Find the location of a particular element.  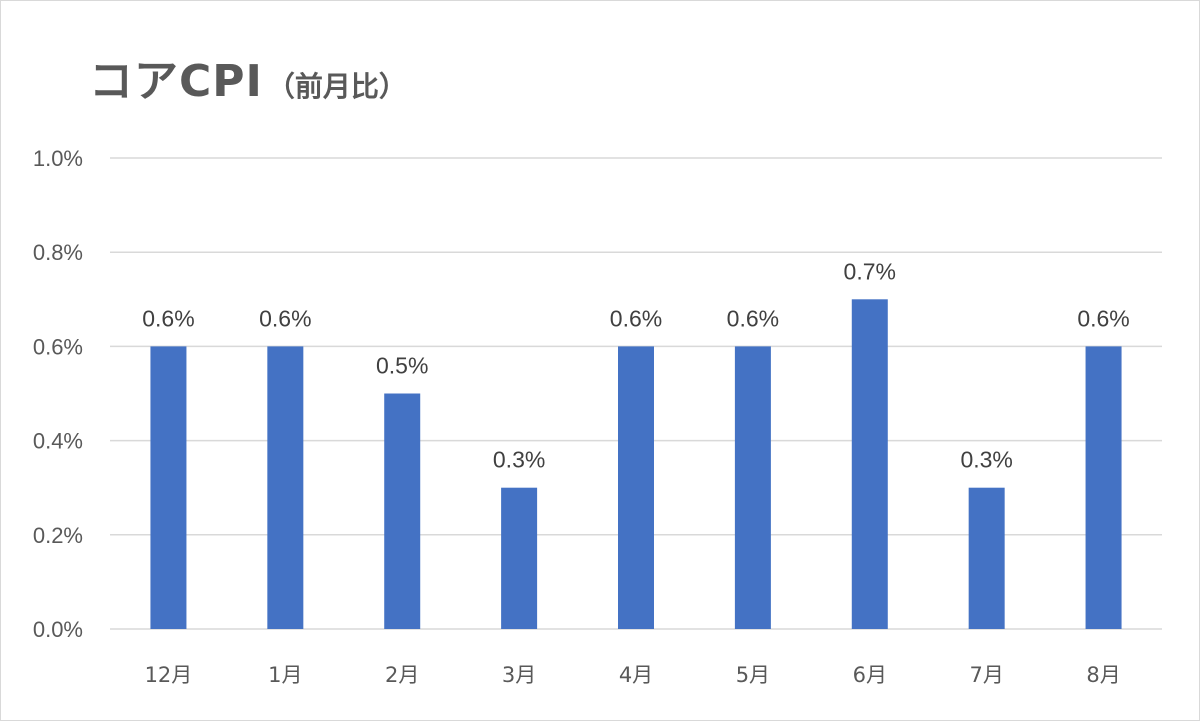

y-tick-label: 0.8% is located at coordinates (58, 252).